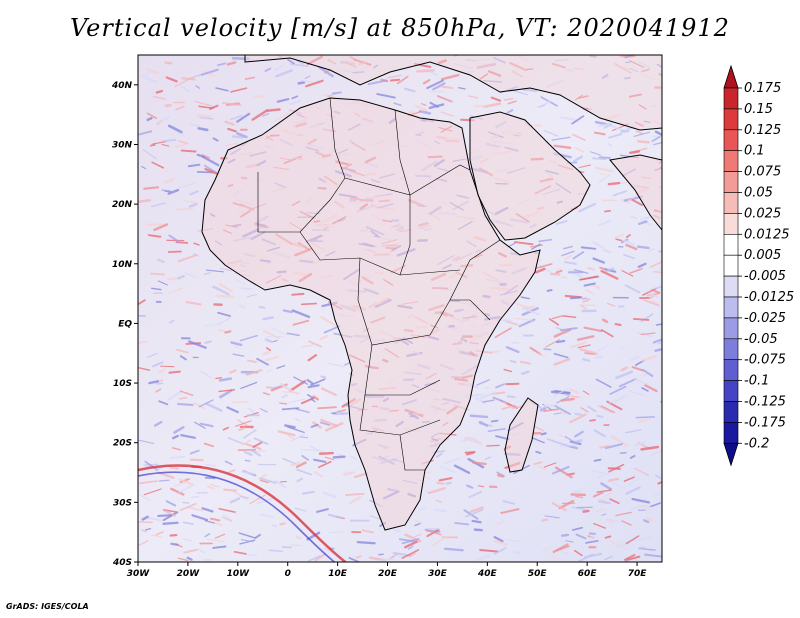 This screenshot has height=618, width=800. I want to click on y-tick-label: 30S, so click(122, 503).